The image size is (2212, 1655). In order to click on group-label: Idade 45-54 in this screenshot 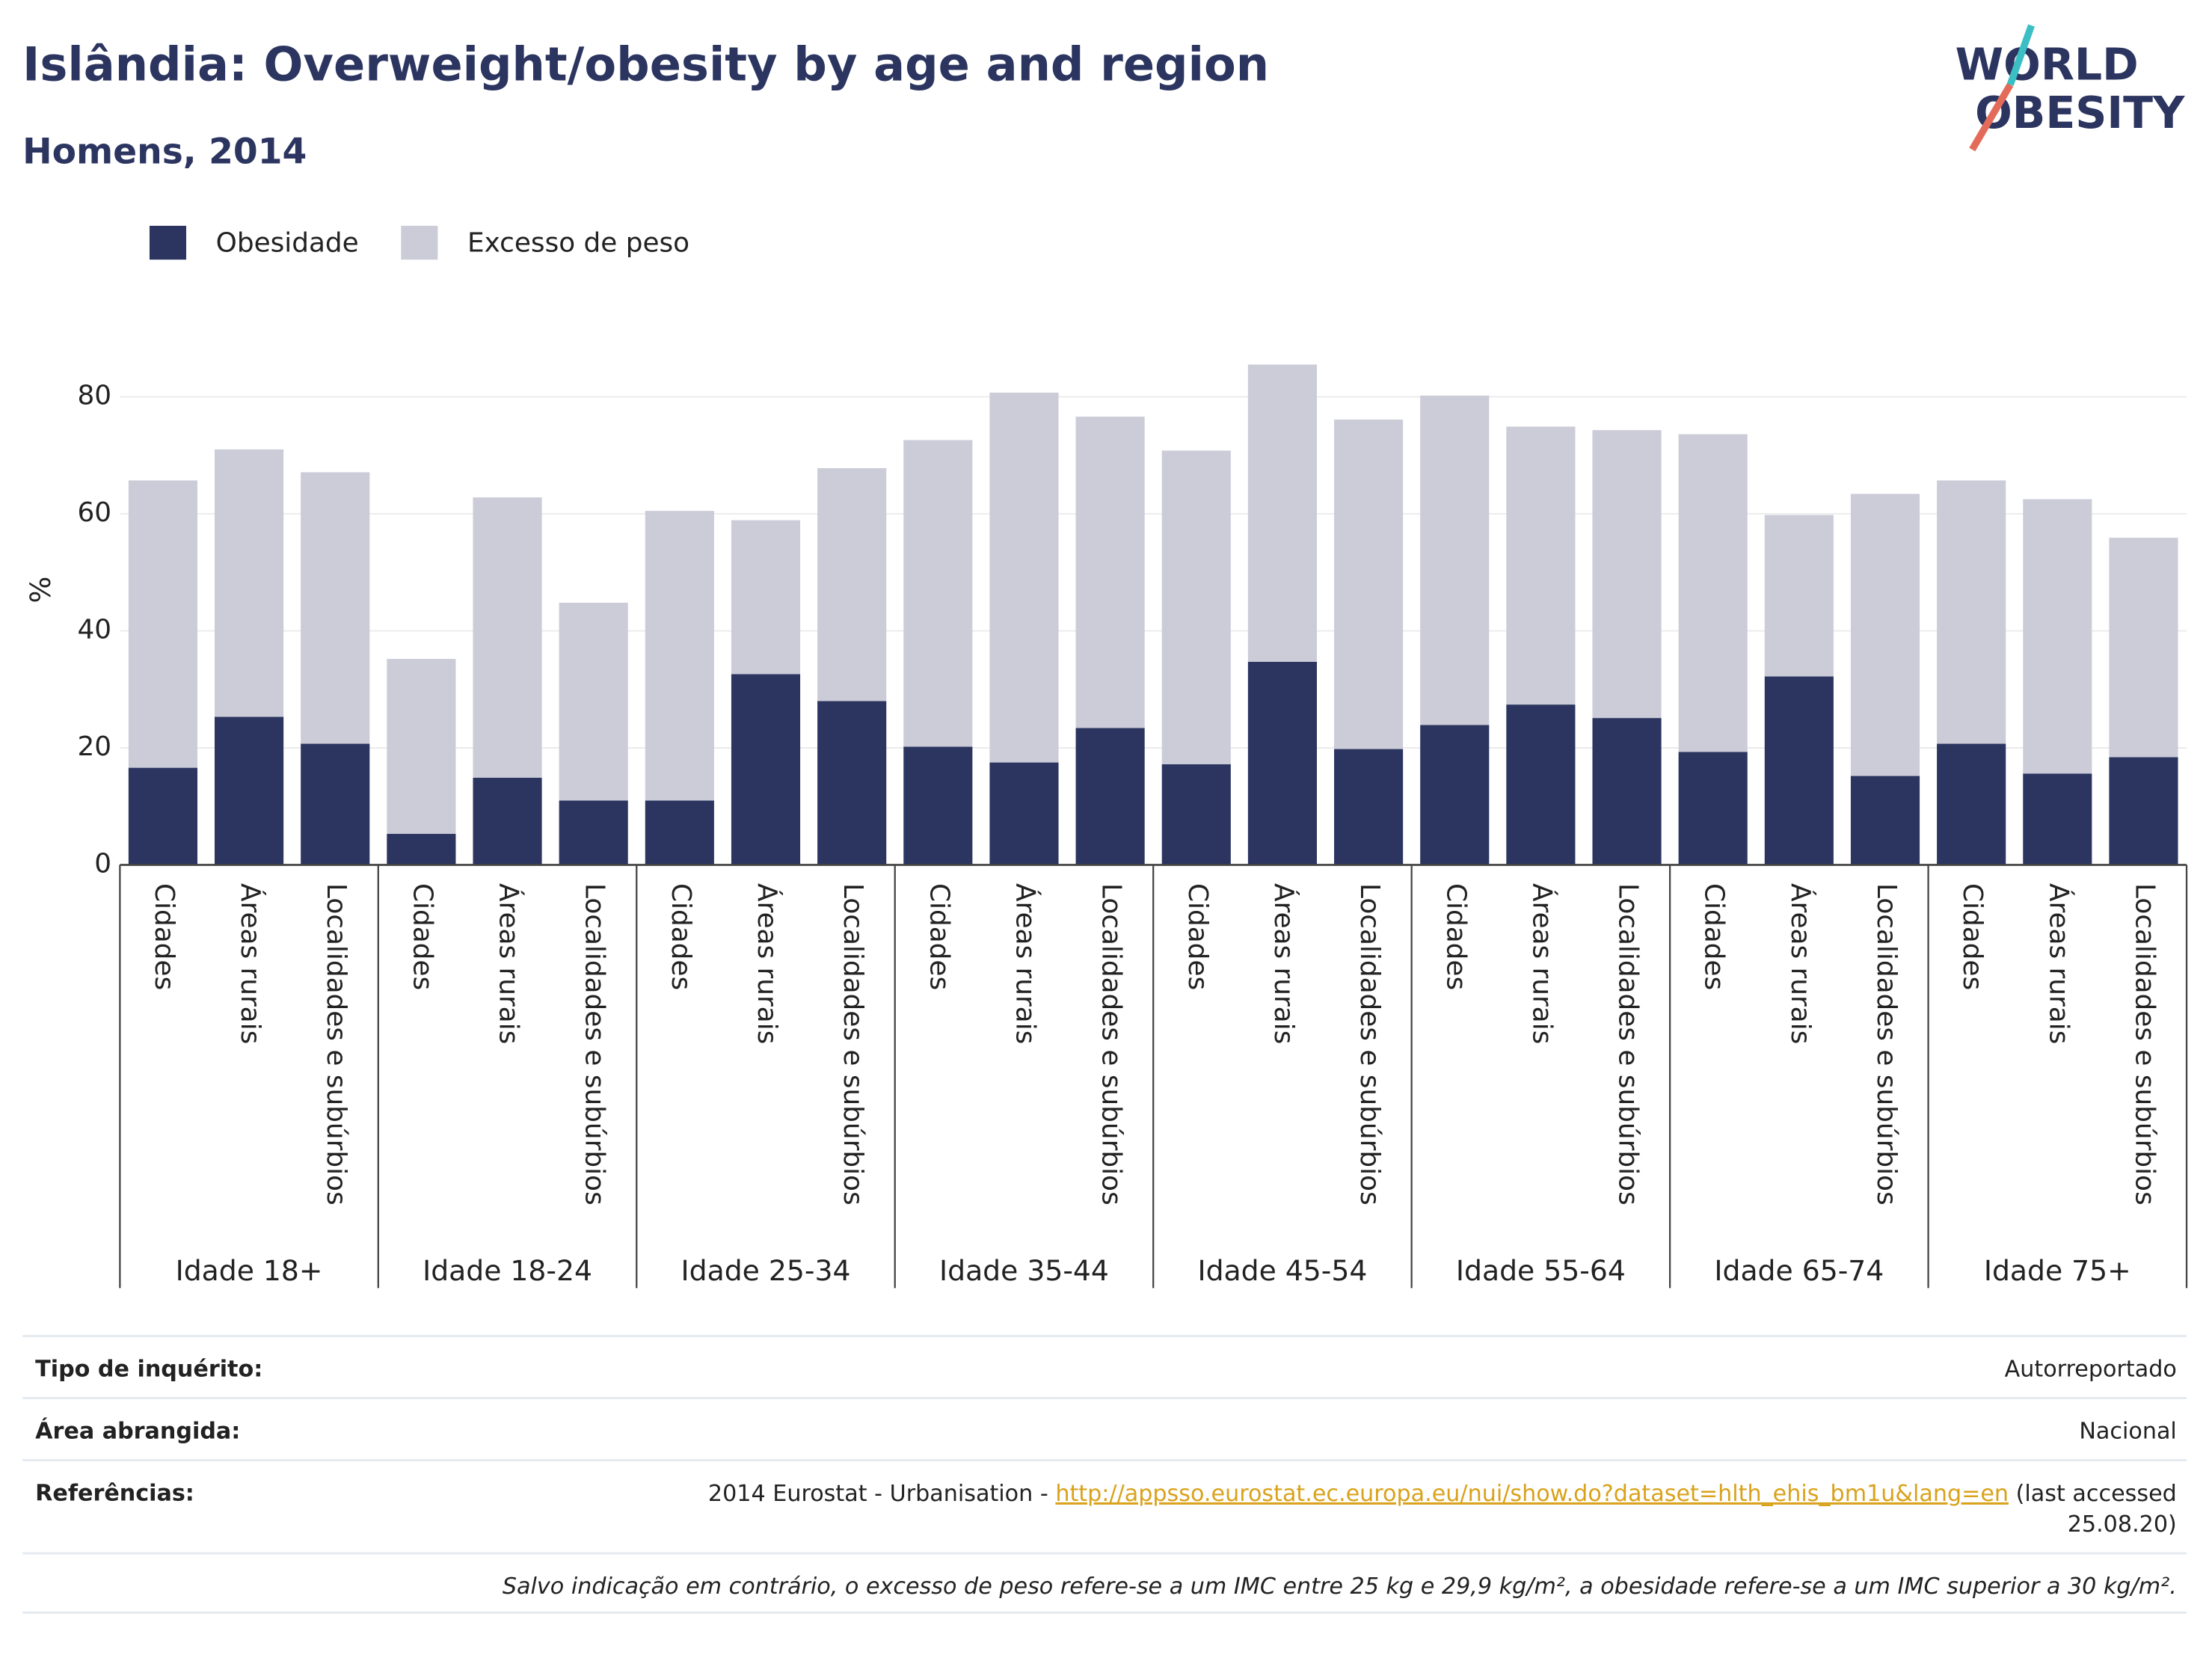, I will do `click(1282, 1270)`.